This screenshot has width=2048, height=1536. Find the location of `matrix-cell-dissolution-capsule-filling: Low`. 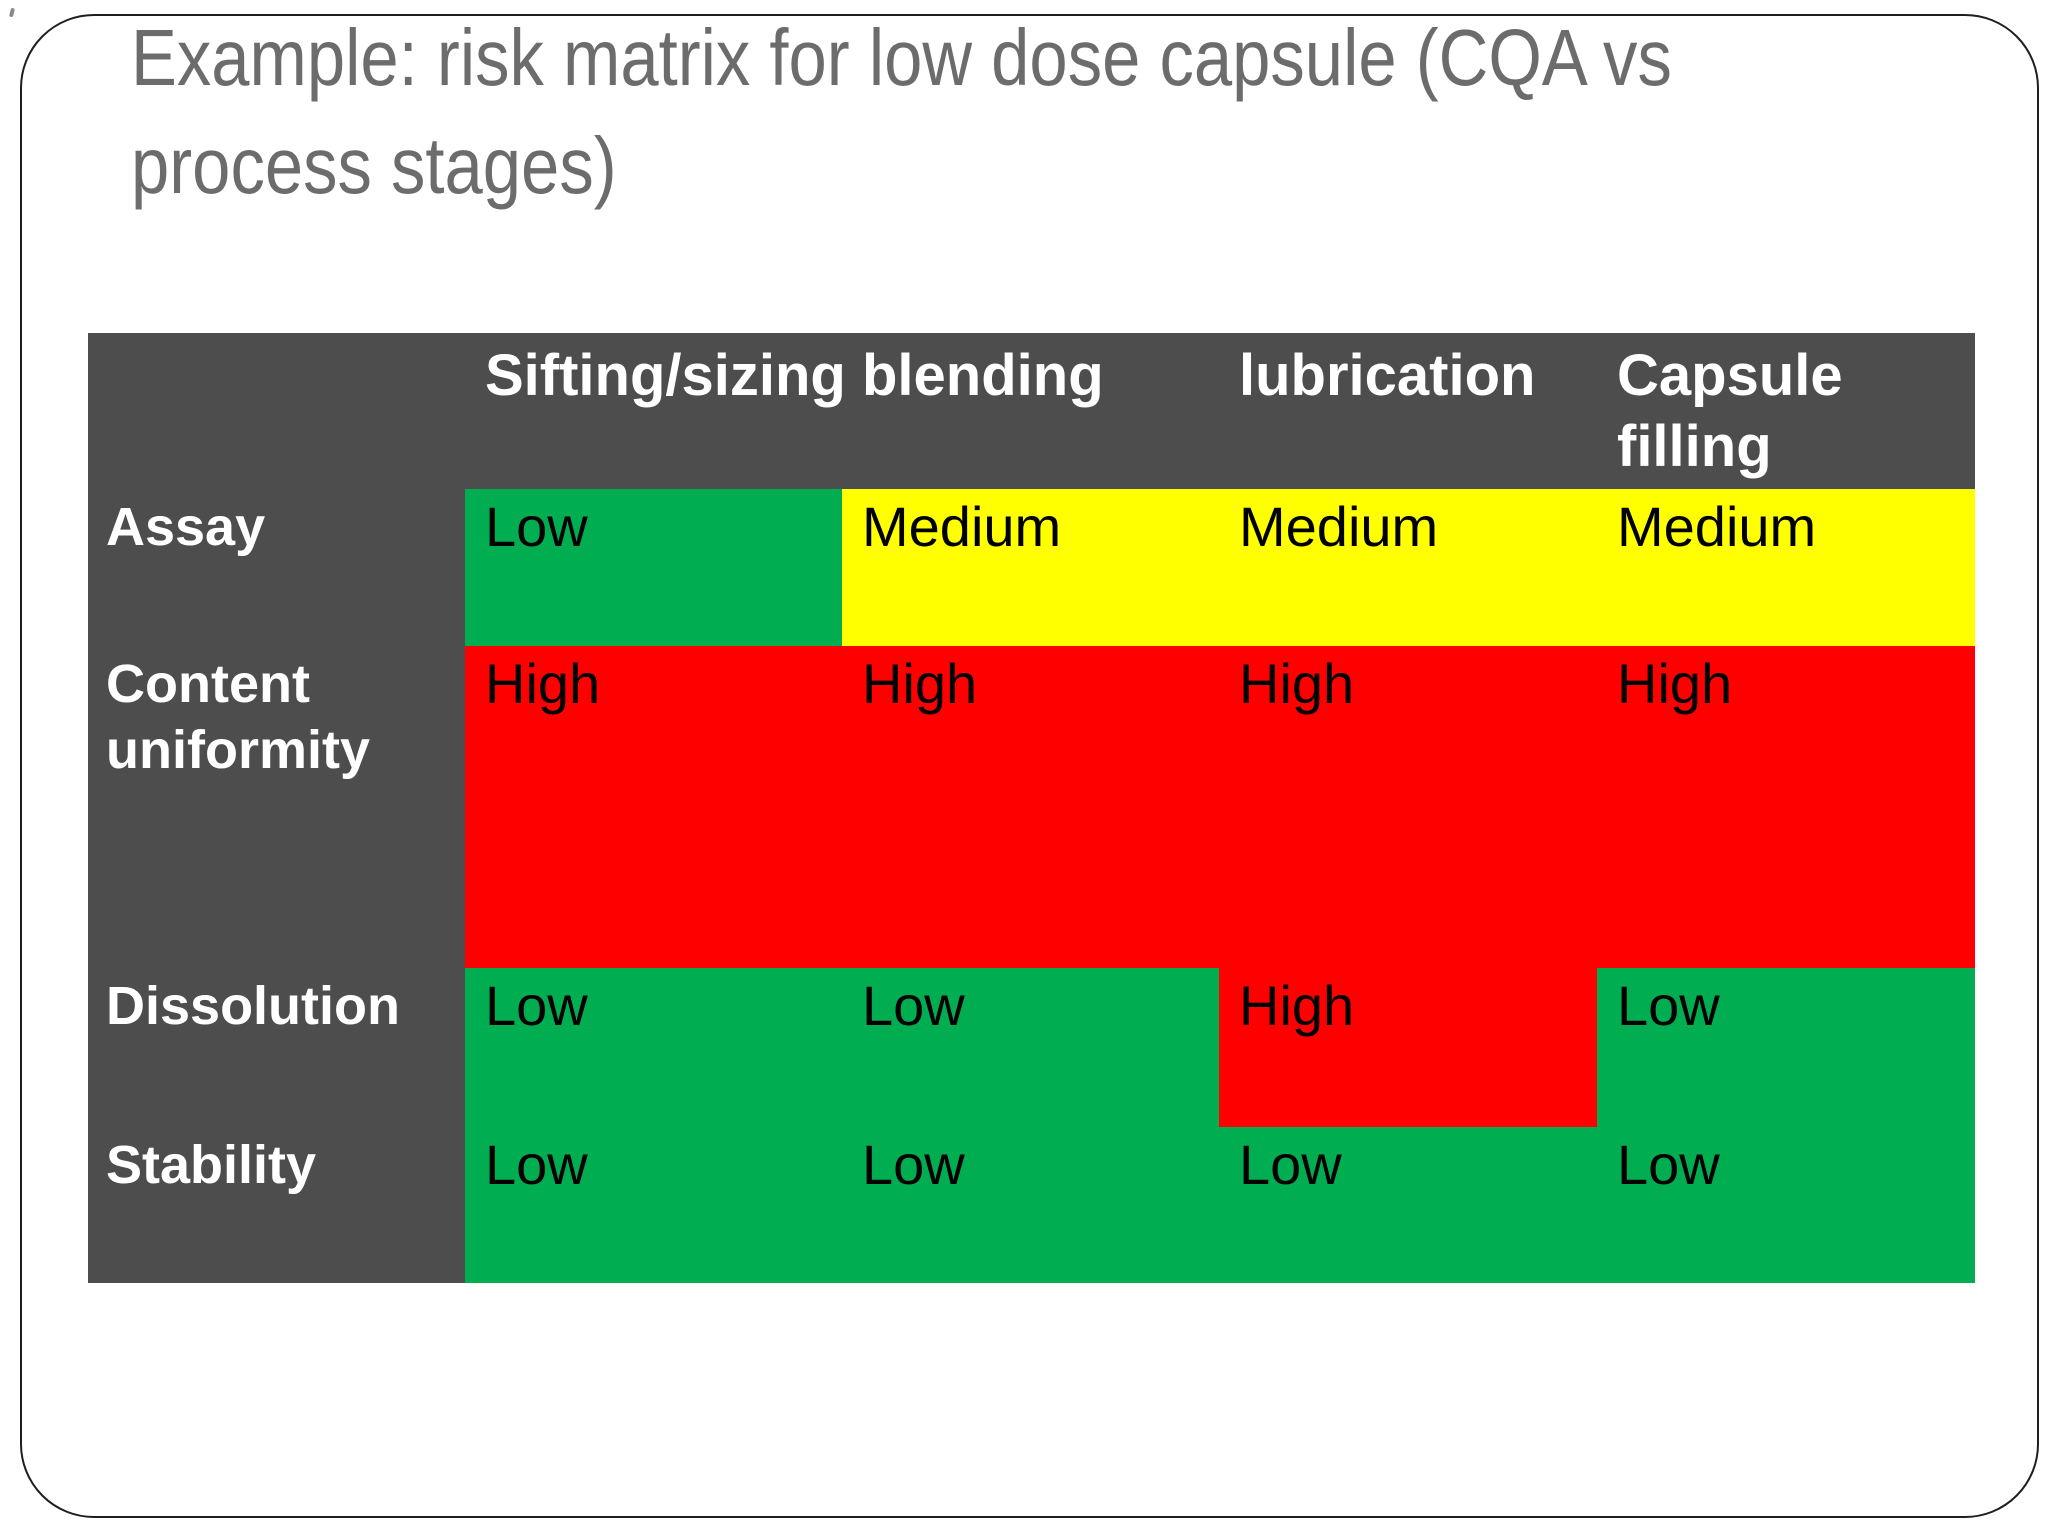

matrix-cell-dissolution-capsule-filling: Low is located at coordinates (1786, 1047).